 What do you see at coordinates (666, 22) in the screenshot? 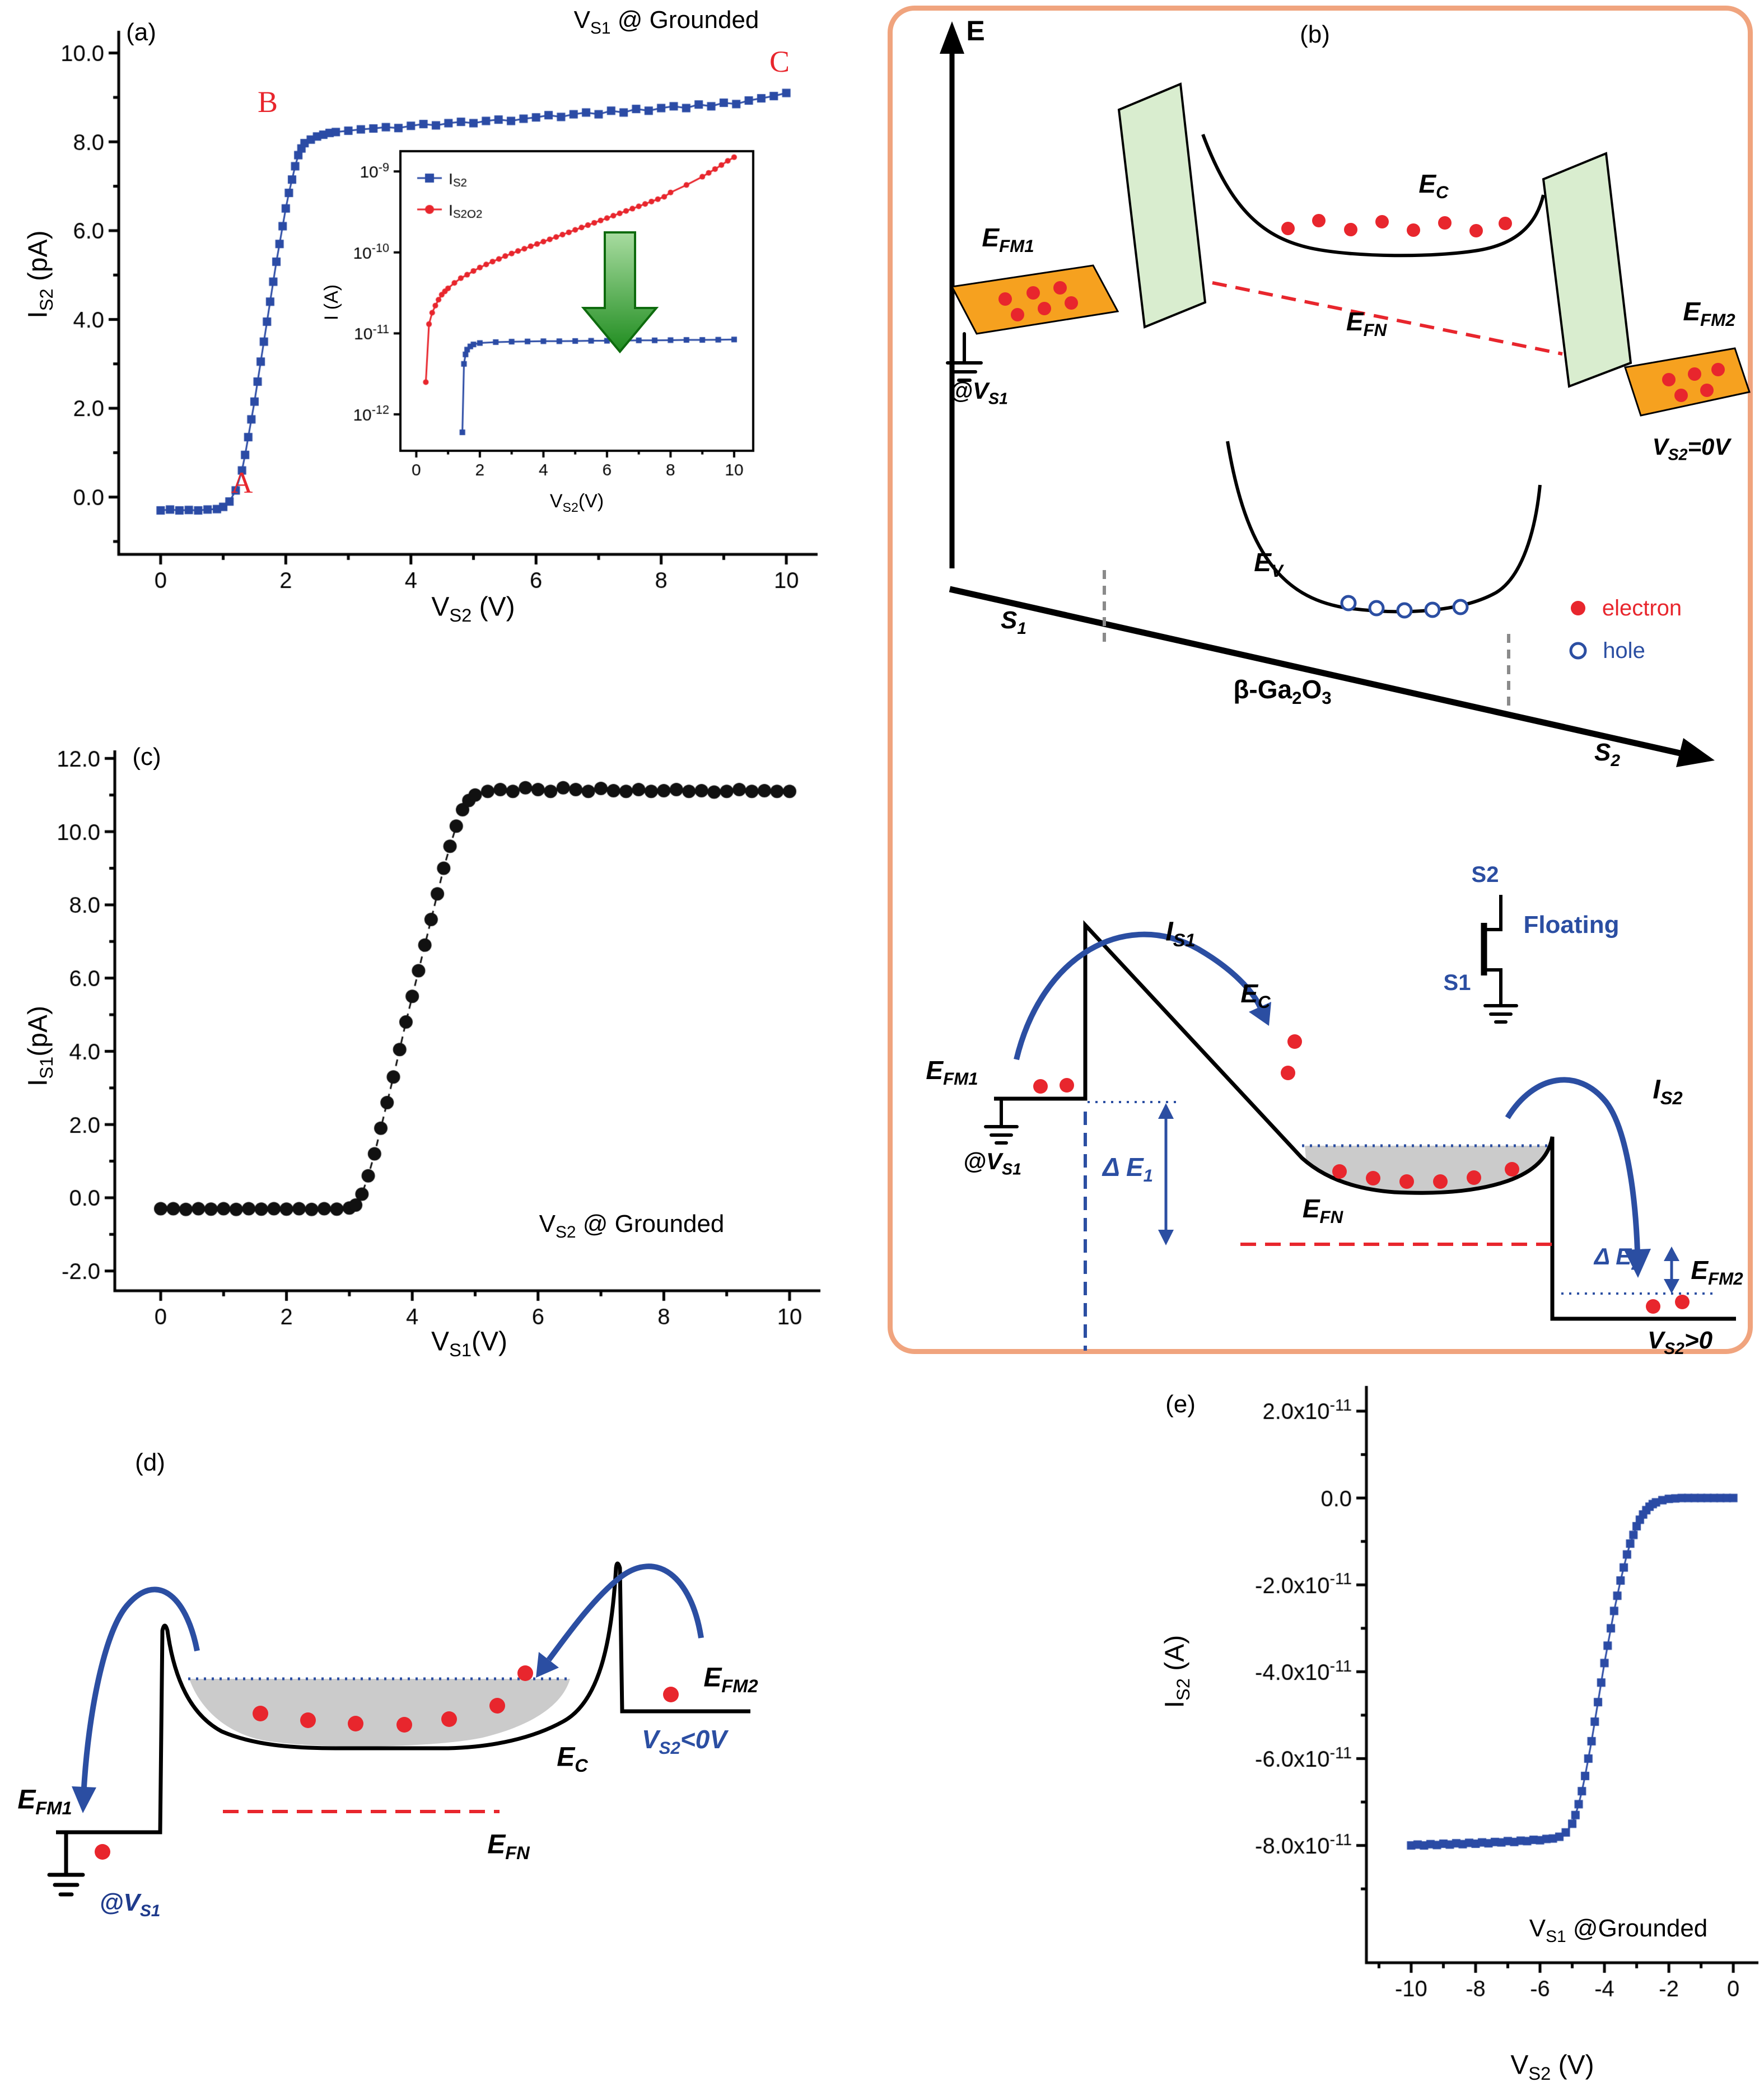
I see `panel-a-annotation: VS1 @ Grounded` at bounding box center [666, 22].